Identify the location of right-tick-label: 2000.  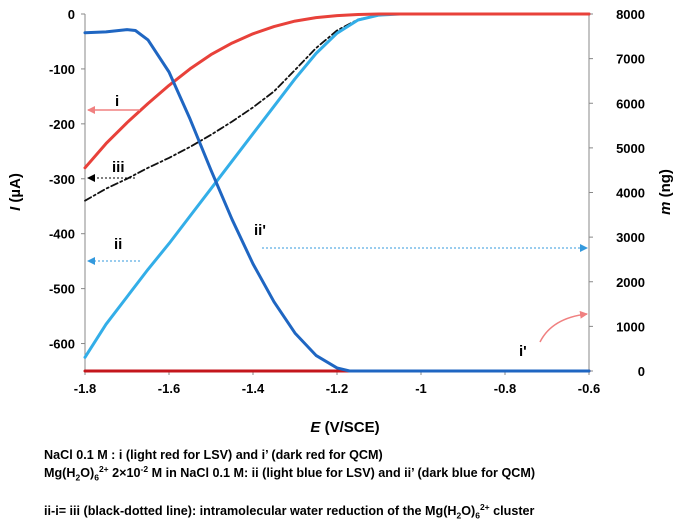
(630, 282).